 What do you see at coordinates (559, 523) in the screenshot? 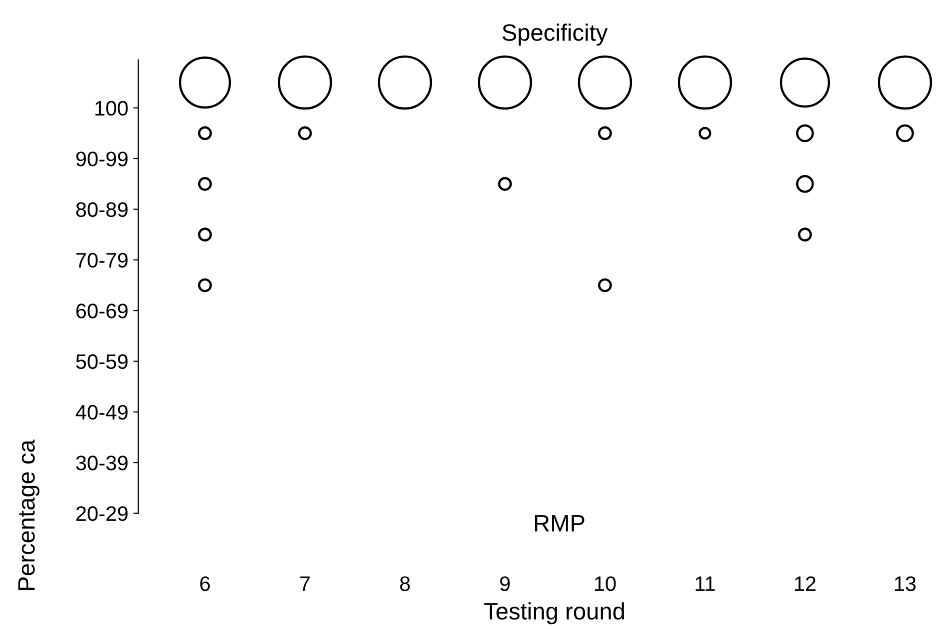
I see `annotation: RMP` at bounding box center [559, 523].